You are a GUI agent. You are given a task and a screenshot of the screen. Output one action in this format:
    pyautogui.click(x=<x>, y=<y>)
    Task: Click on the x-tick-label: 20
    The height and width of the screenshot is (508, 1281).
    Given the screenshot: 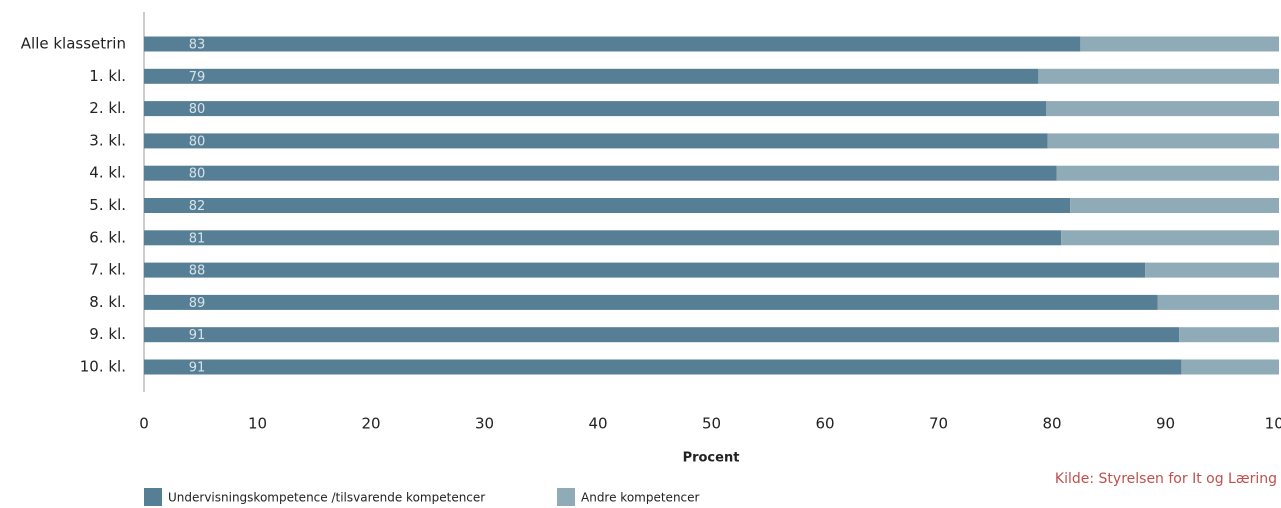 What is the action you would take?
    pyautogui.click(x=370, y=424)
    